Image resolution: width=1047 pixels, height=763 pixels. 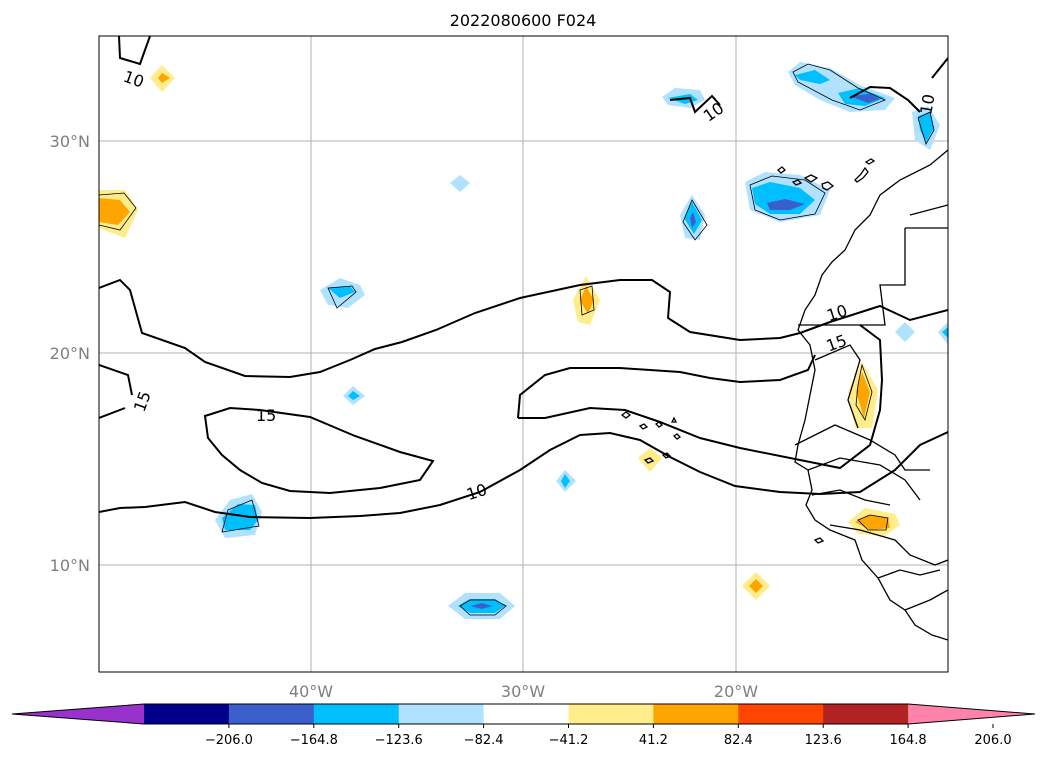 I want to click on colorbar-outline, so click(x=523, y=714).